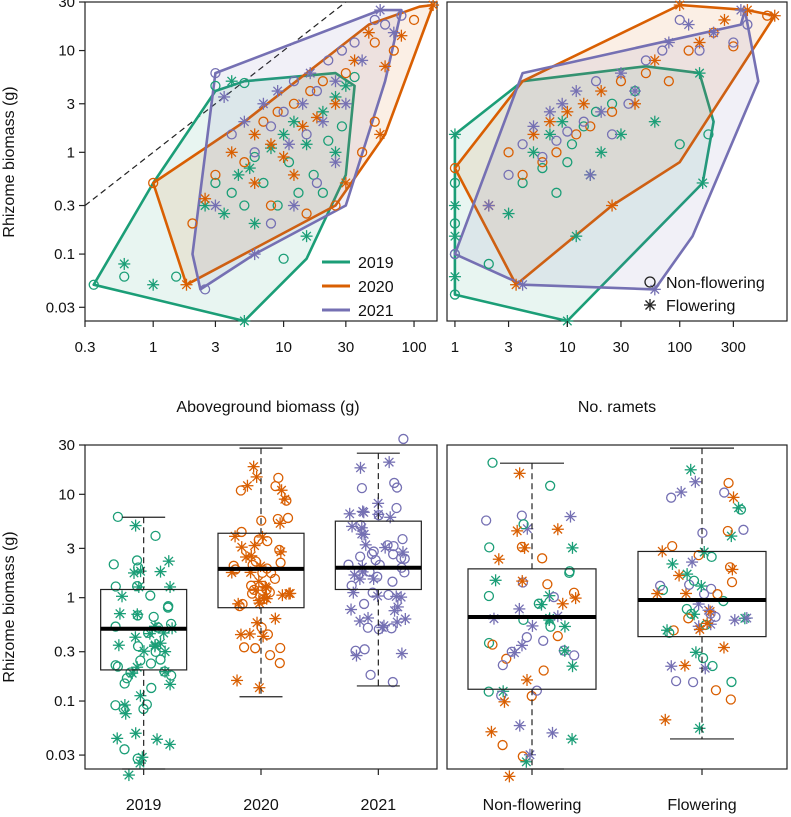 The height and width of the screenshot is (817, 791). Describe the element at coordinates (283, 347) in the screenshot. I see `panel-a-xtick-label-10: 10` at that location.